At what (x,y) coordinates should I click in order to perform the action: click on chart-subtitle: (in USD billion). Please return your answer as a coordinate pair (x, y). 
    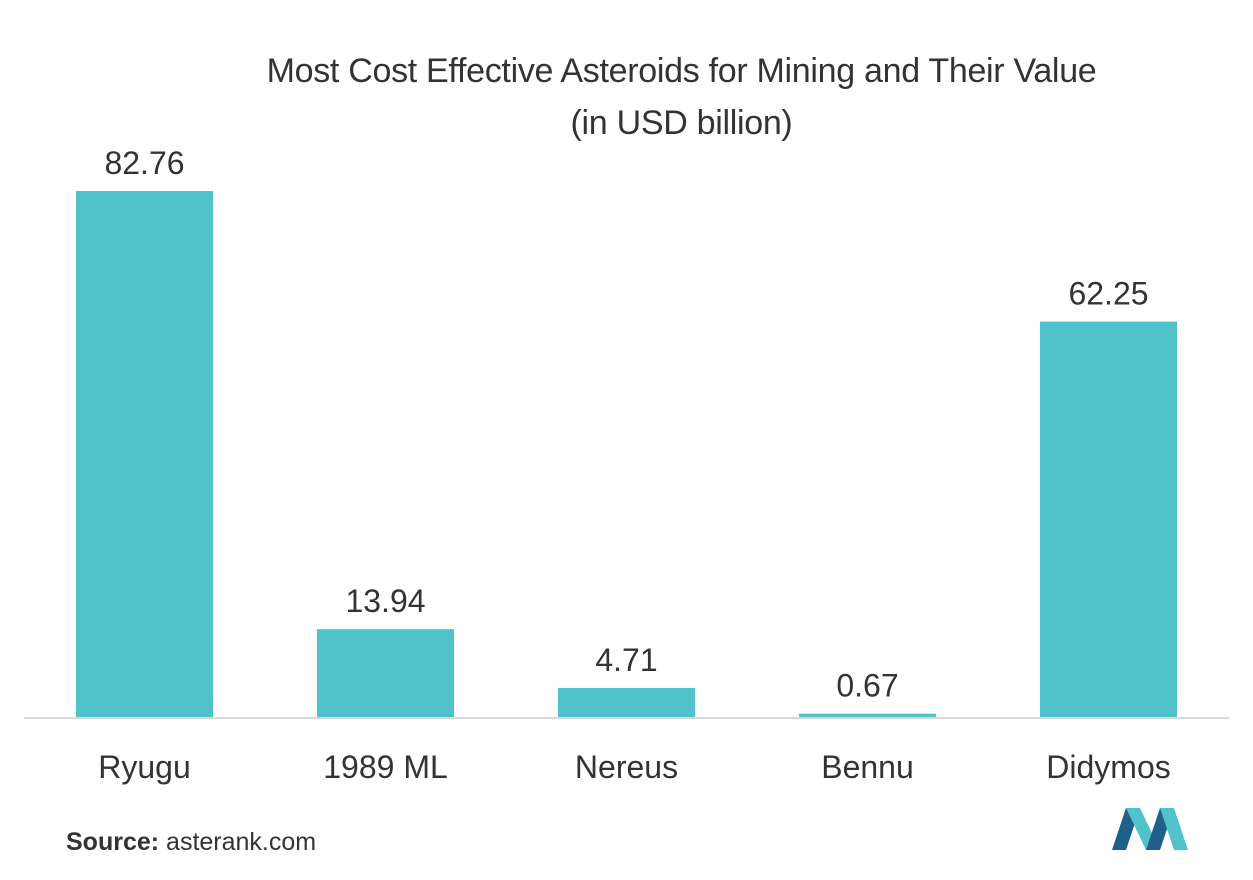
    Looking at the image, I should click on (681, 123).